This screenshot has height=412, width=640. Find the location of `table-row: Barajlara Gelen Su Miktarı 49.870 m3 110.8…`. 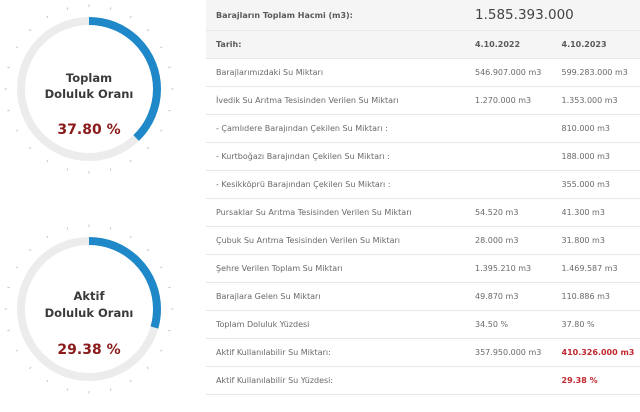

table-row: Barajlara Gelen Su Miktarı 49.870 m3 110.8… is located at coordinates (423, 296).